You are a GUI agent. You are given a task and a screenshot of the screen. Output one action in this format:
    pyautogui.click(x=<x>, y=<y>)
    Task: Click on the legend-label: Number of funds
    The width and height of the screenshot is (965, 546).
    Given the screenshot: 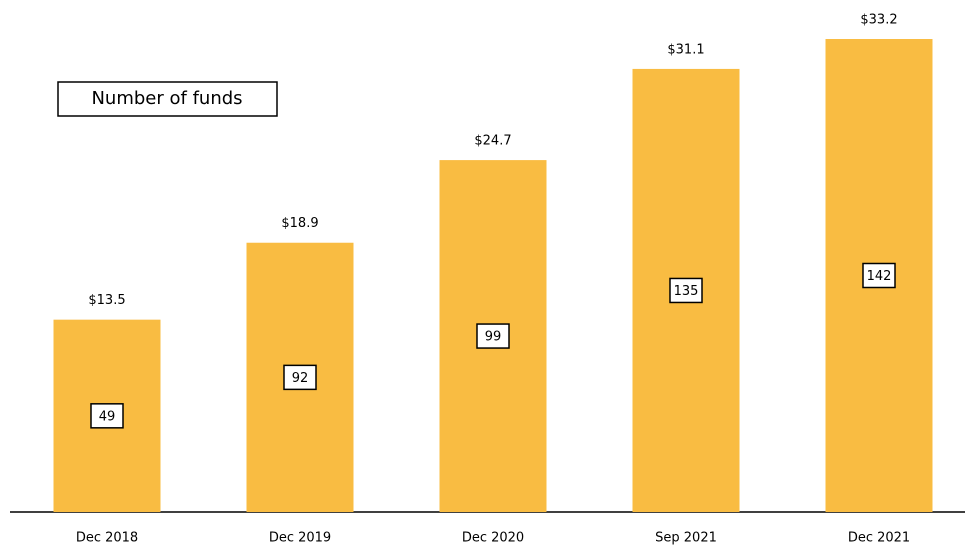 What is the action you would take?
    pyautogui.click(x=166, y=98)
    